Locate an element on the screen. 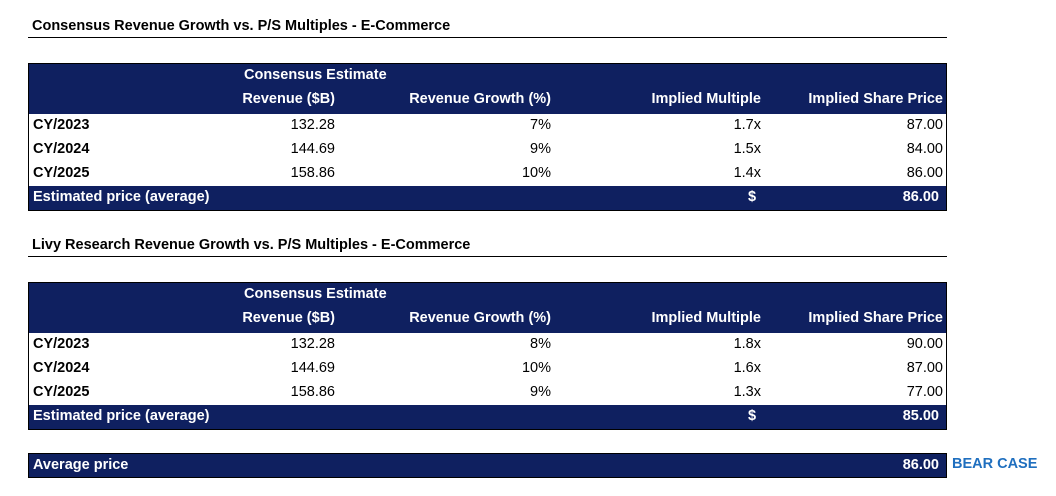  table-row: CY/2024 144.69 10% 1.6x 87.00 is located at coordinates (487, 369).